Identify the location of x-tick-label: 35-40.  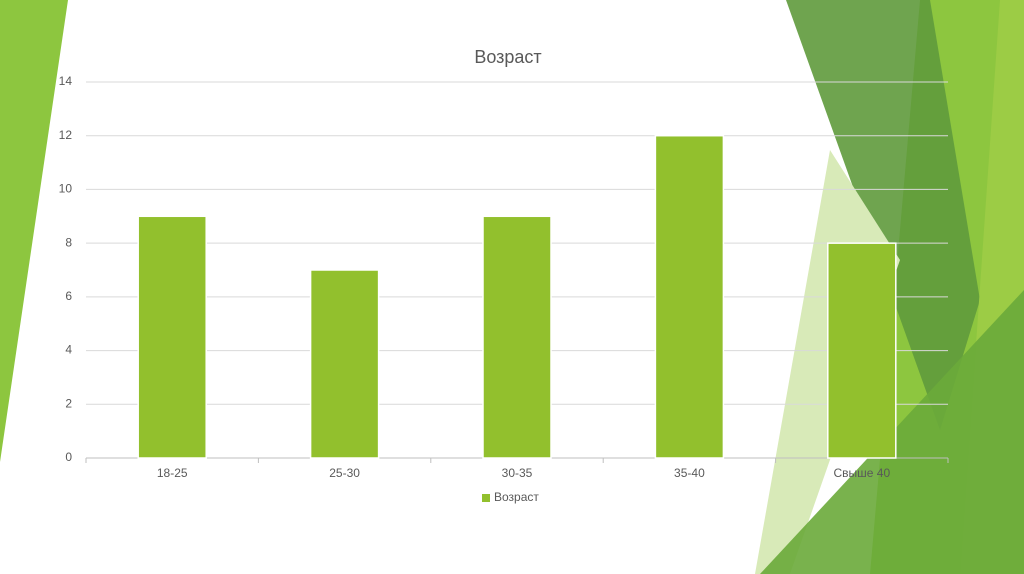
(689, 473).